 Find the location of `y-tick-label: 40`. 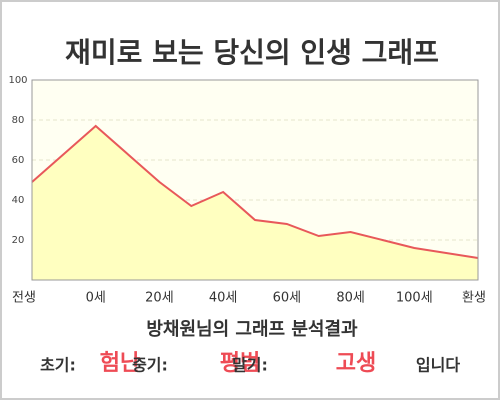

y-tick-label: 40 is located at coordinates (18, 200).